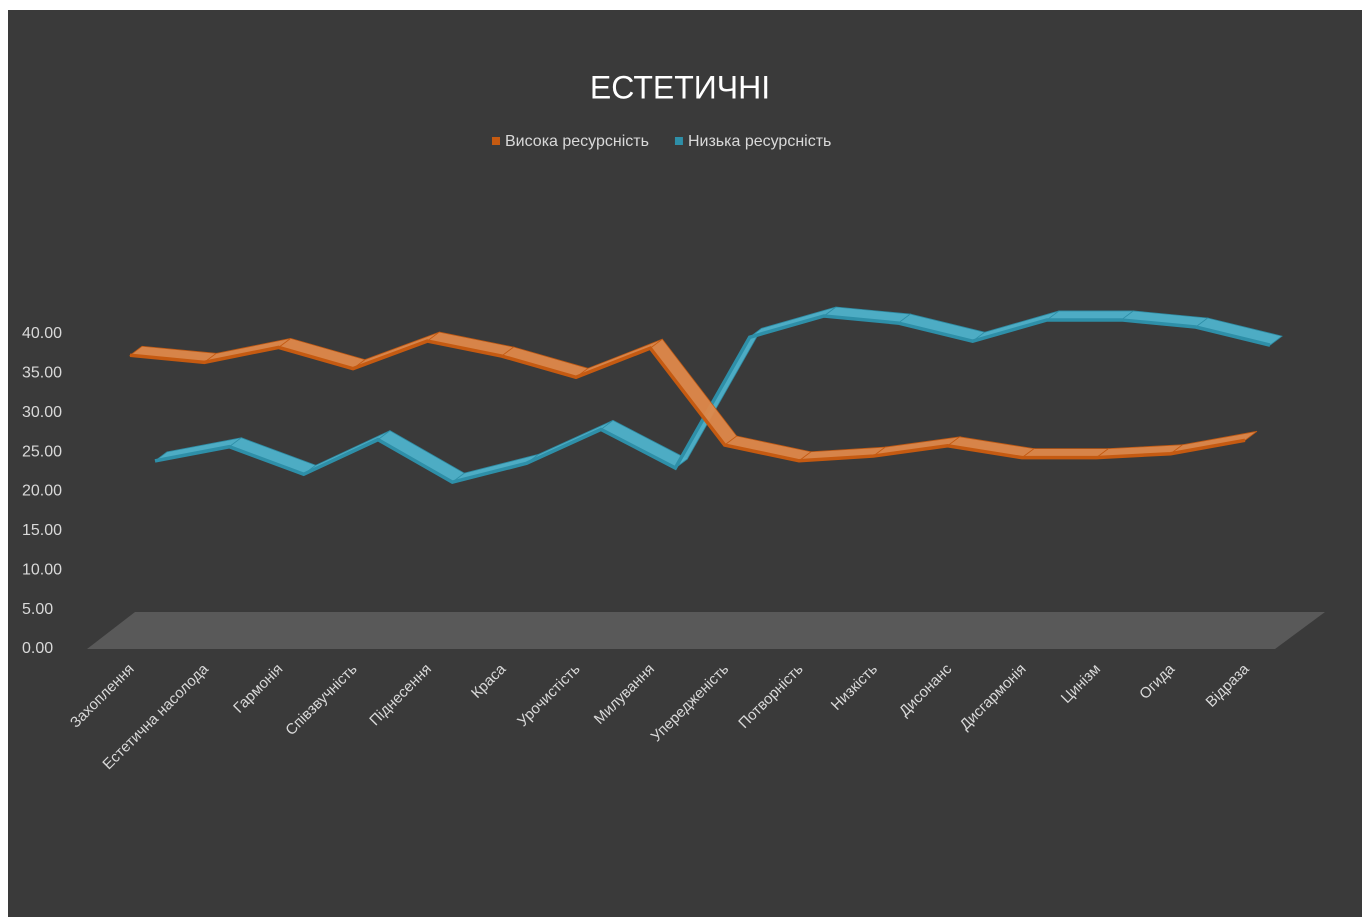  I want to click on y-tick-label: 40.00, so click(42, 333).